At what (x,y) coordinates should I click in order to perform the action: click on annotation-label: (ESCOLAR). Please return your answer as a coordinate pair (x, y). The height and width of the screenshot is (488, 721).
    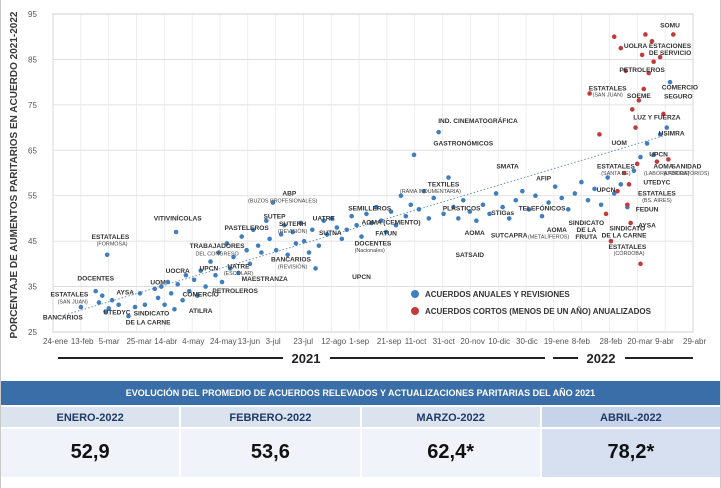
    Looking at the image, I should click on (239, 274).